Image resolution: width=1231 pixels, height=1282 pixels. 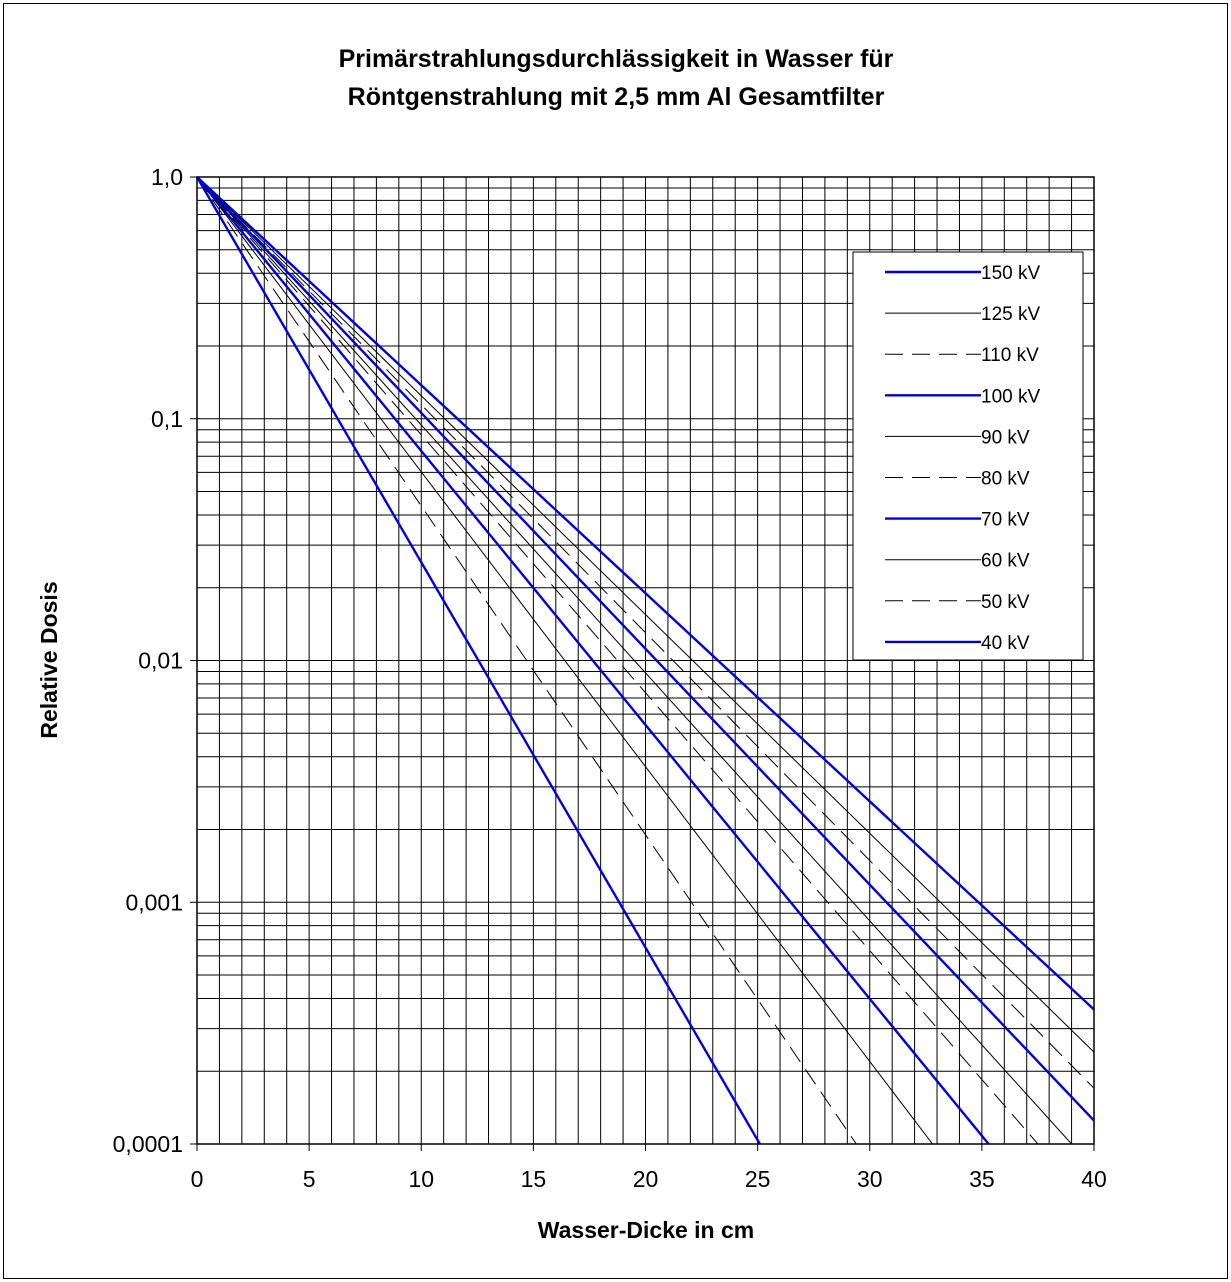 What do you see at coordinates (49, 659) in the screenshot?
I see `y-axis-title: Relative Dosis` at bounding box center [49, 659].